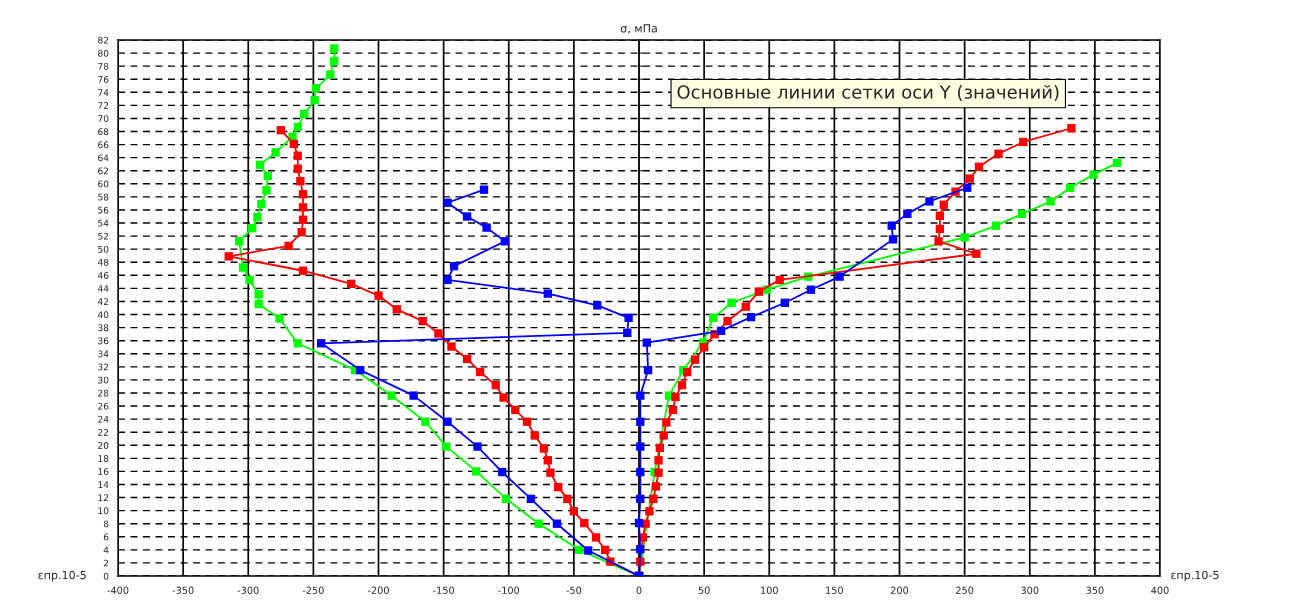 This screenshot has width=1290, height=605. I want to click on y-tick-label: 62, so click(103, 171).